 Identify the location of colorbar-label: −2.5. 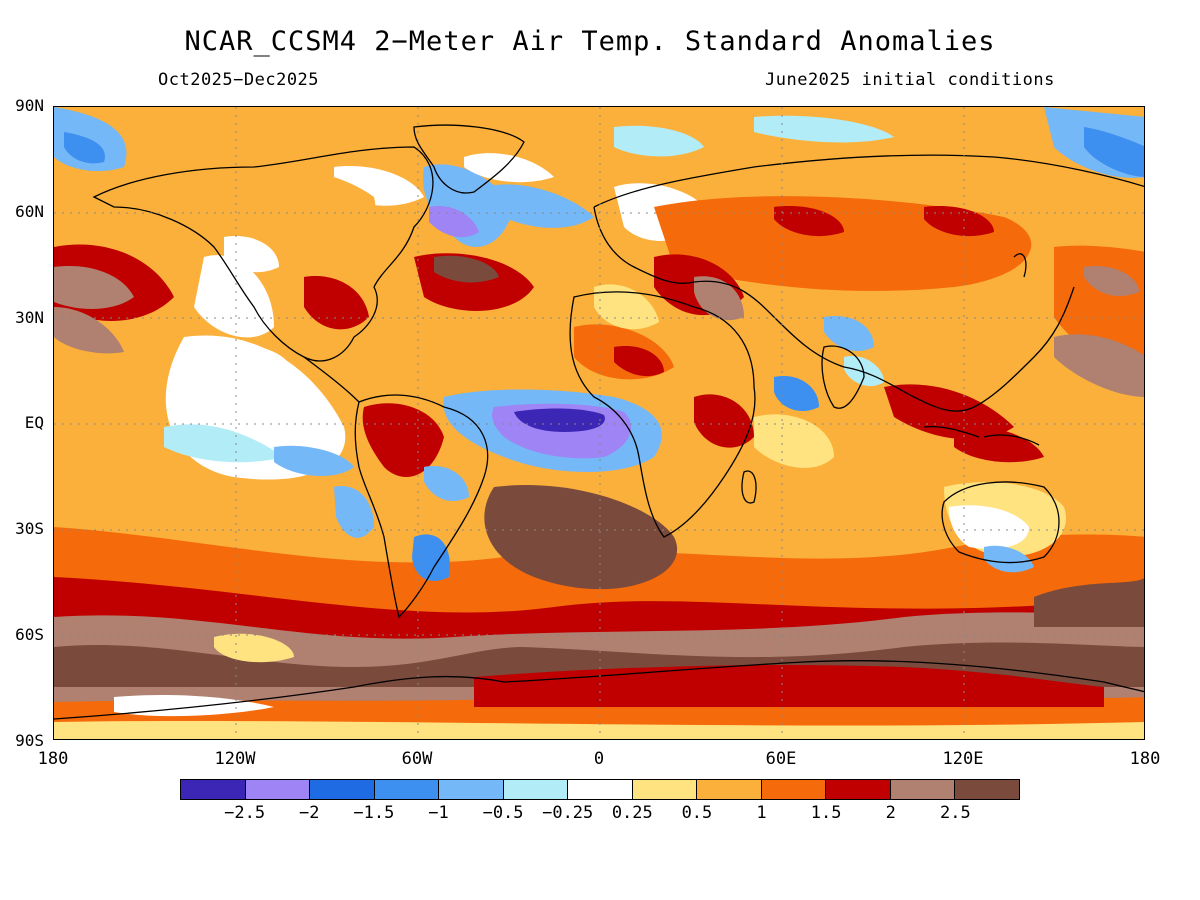
(245, 813).